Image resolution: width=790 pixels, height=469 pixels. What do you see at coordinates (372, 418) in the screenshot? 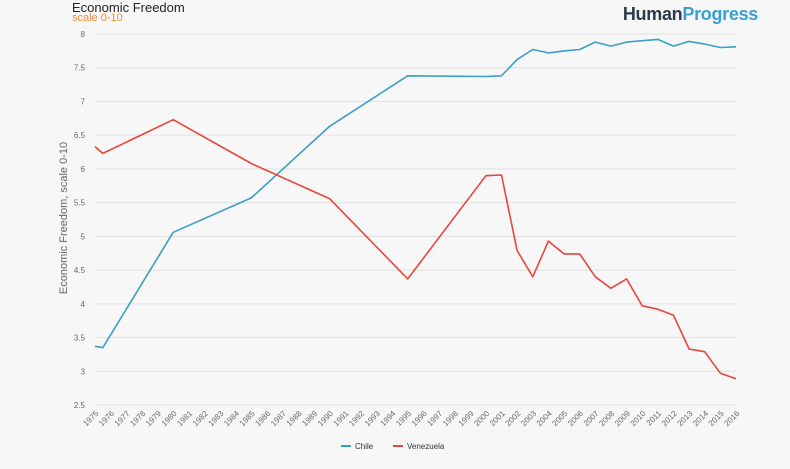
I see `x-tick-label: 1993` at bounding box center [372, 418].